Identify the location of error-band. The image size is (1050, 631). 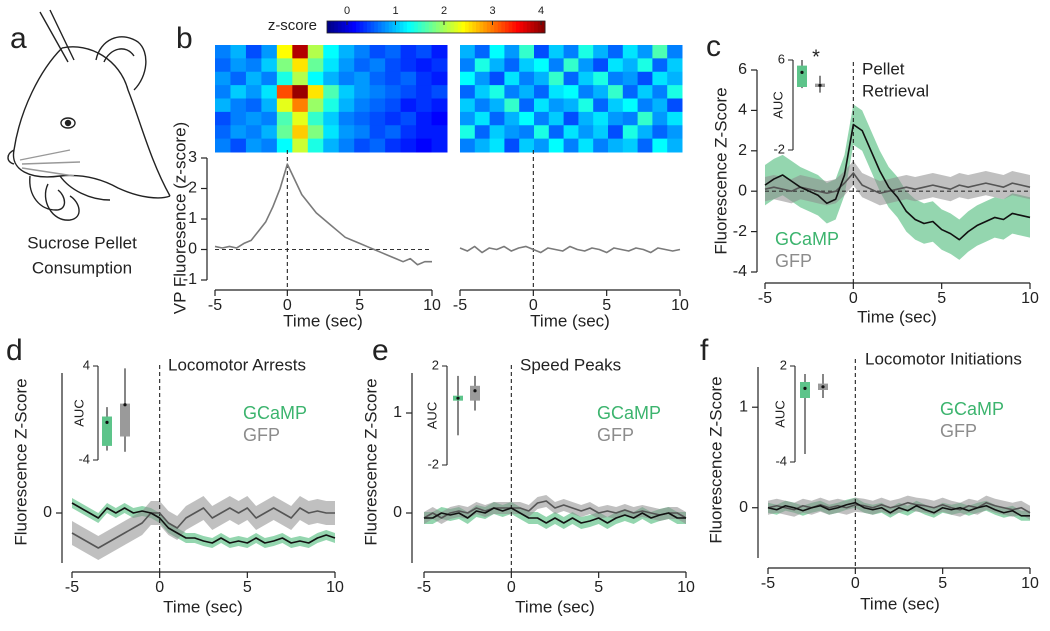
(203, 523).